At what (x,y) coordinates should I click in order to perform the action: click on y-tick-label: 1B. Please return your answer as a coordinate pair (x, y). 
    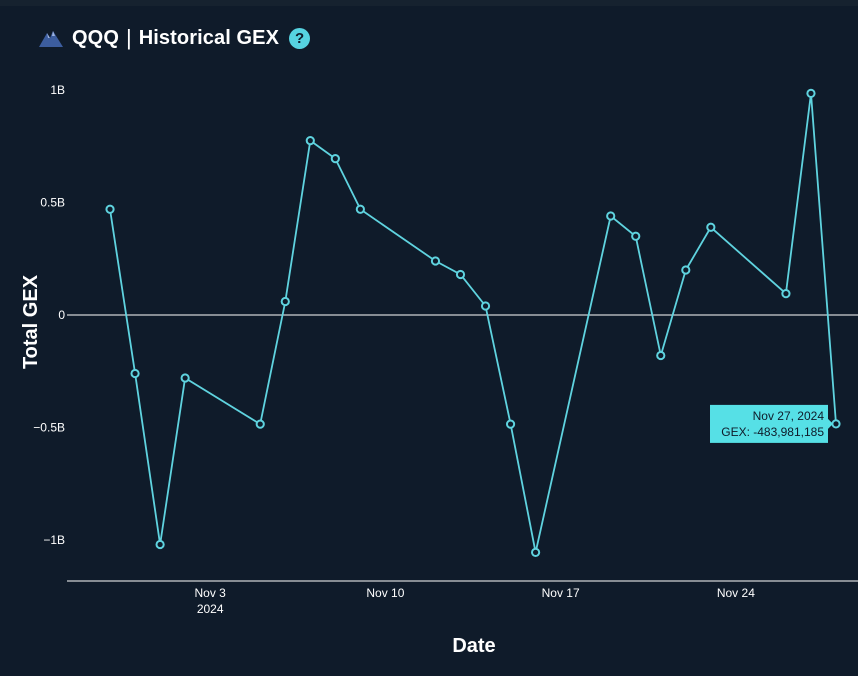
    Looking at the image, I should click on (57, 90).